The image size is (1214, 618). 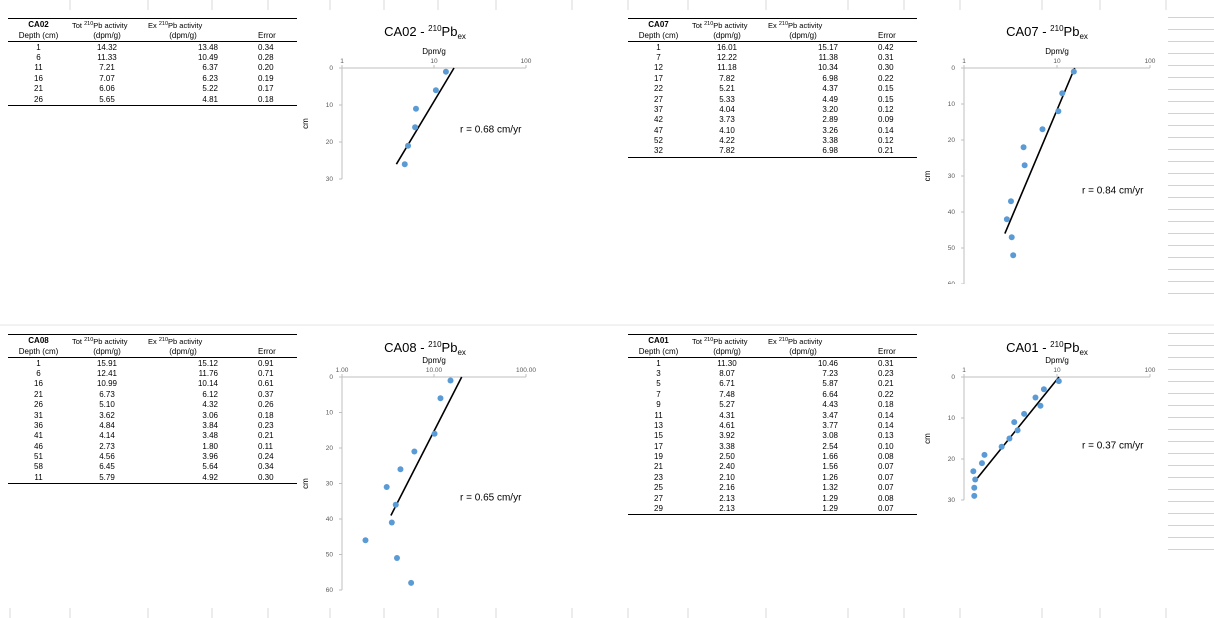 What do you see at coordinates (263, 100) in the screenshot?
I see `table-cell: 0.18` at bounding box center [263, 100].